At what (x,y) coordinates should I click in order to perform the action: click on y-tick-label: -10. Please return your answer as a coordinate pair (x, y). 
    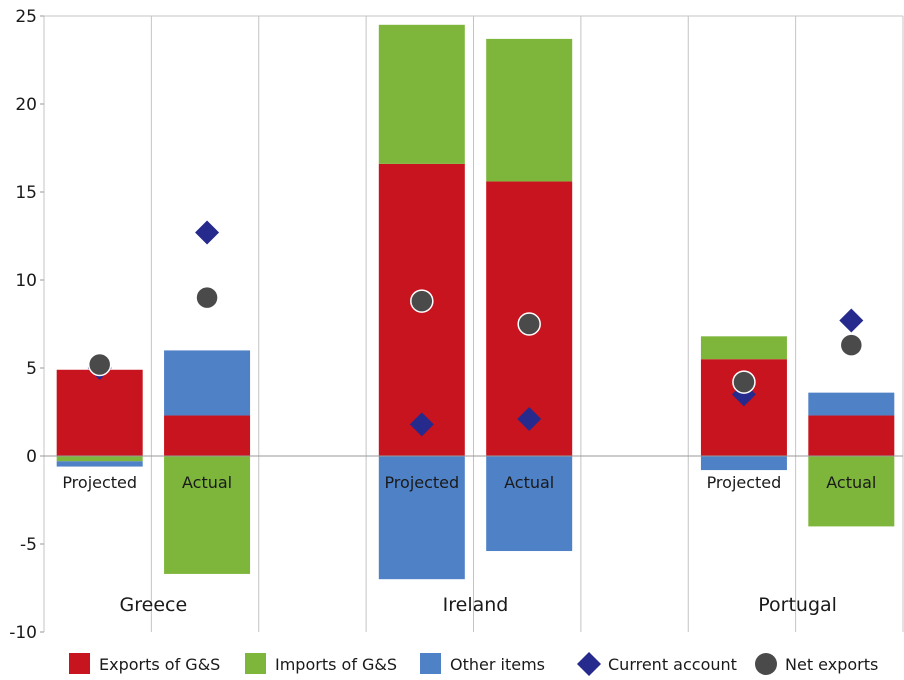
    Looking at the image, I should click on (23, 633).